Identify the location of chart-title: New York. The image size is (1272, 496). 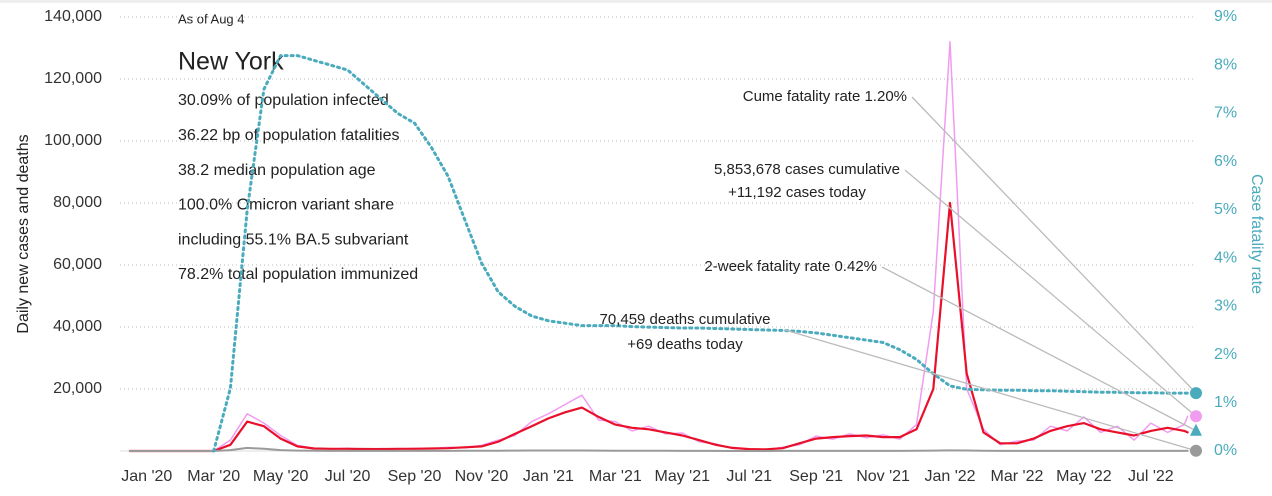
(231, 62).